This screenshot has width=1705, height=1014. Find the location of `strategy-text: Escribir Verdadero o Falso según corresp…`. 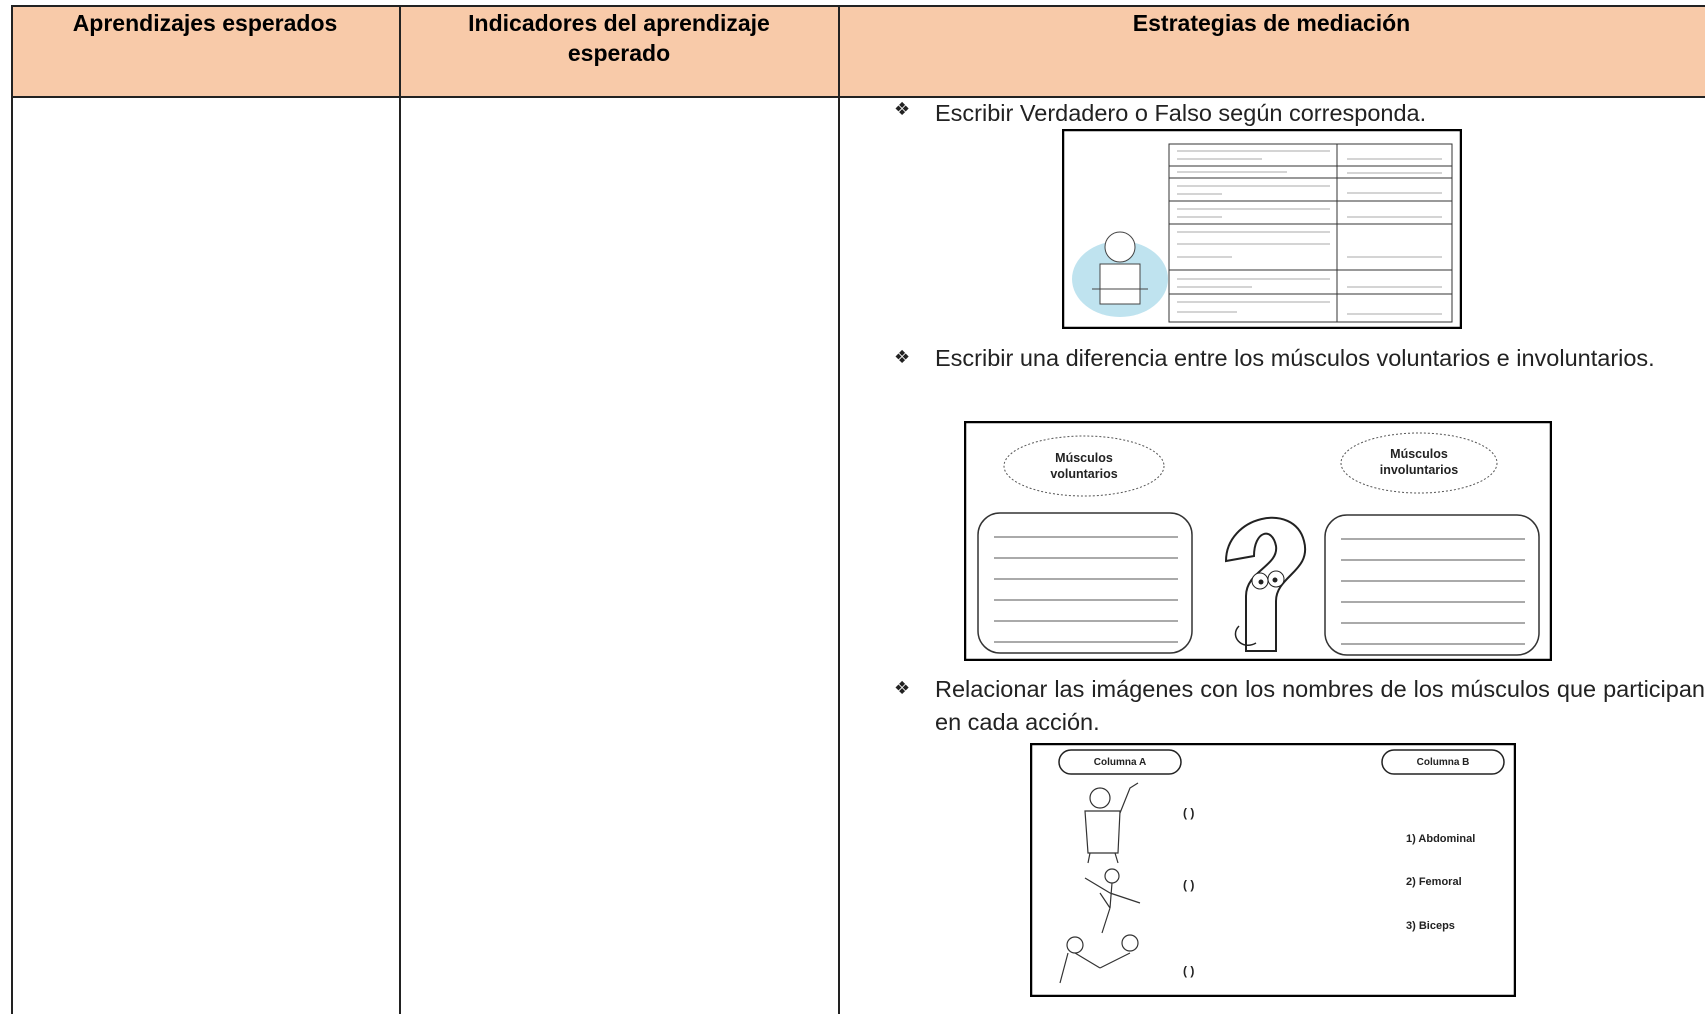

strategy-text: Escribir Verdadero o Falso según corresp… is located at coordinates (1181, 113).